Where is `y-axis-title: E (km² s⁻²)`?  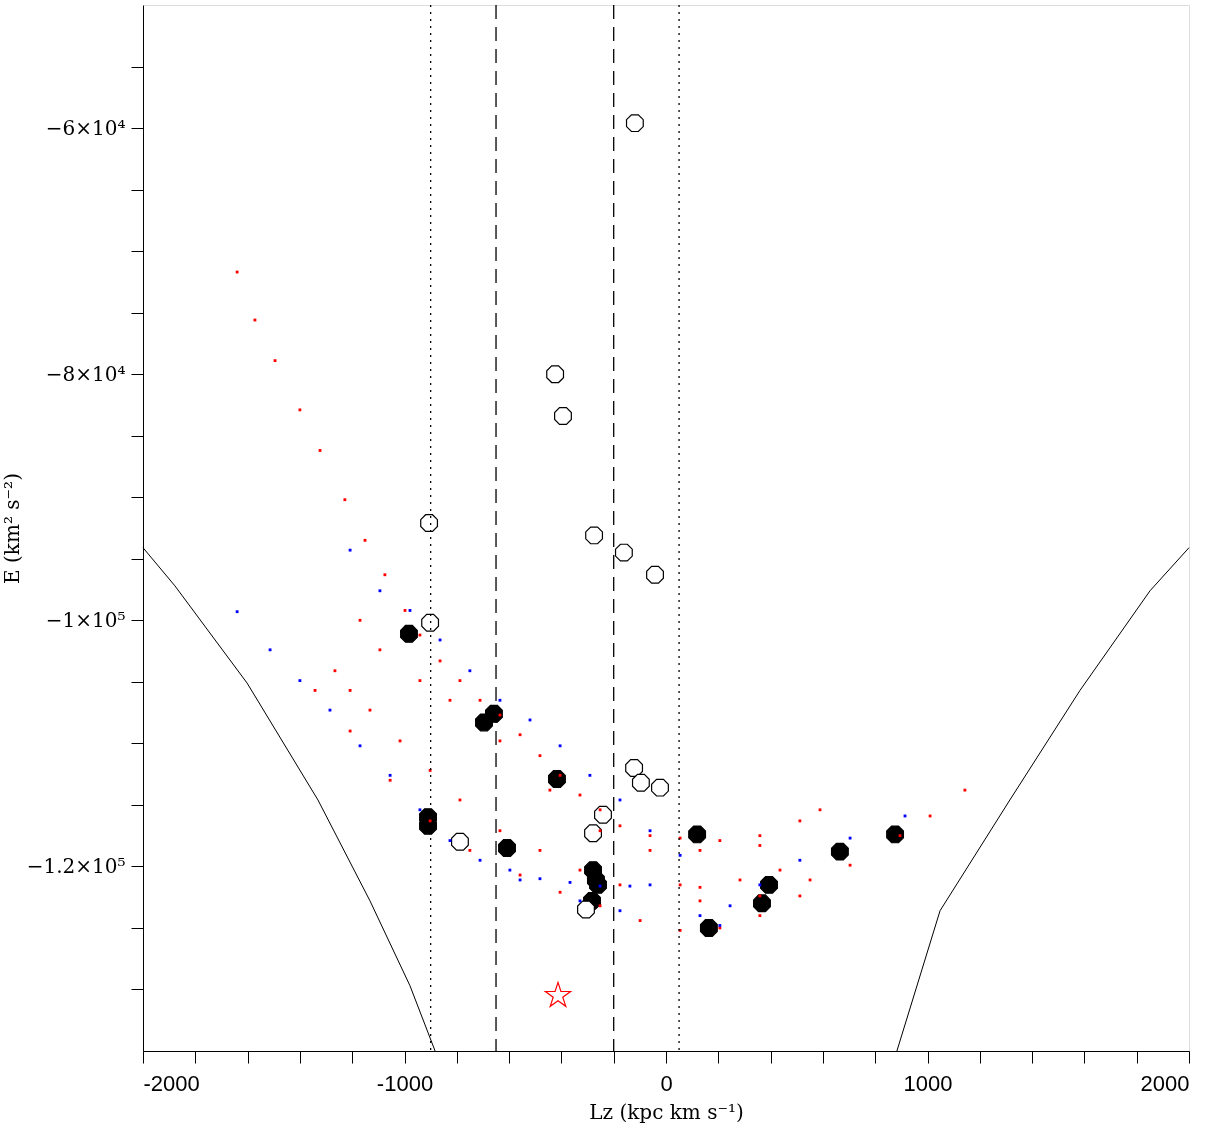
y-axis-title: E (km² s⁻²) is located at coordinates (12, 528).